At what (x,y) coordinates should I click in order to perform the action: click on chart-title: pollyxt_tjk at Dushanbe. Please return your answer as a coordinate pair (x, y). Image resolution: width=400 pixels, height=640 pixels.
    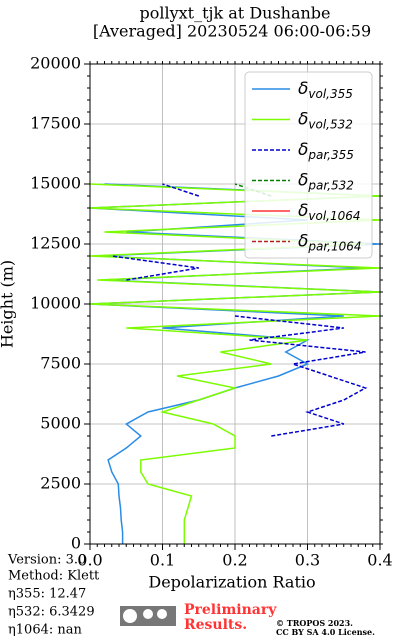
    Looking at the image, I should click on (234, 13).